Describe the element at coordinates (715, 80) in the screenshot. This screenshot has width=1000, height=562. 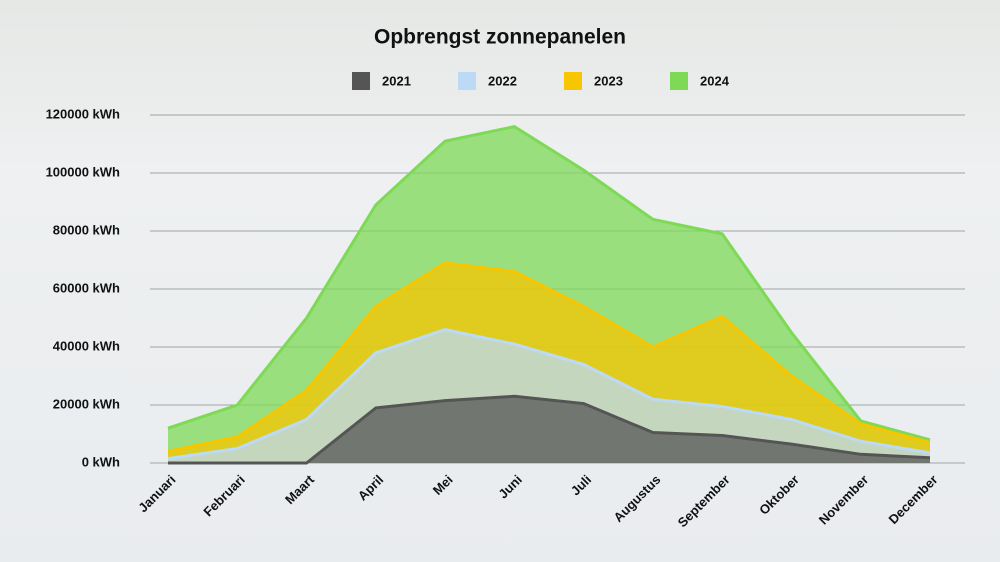
I see `legend-label: 2024` at that location.